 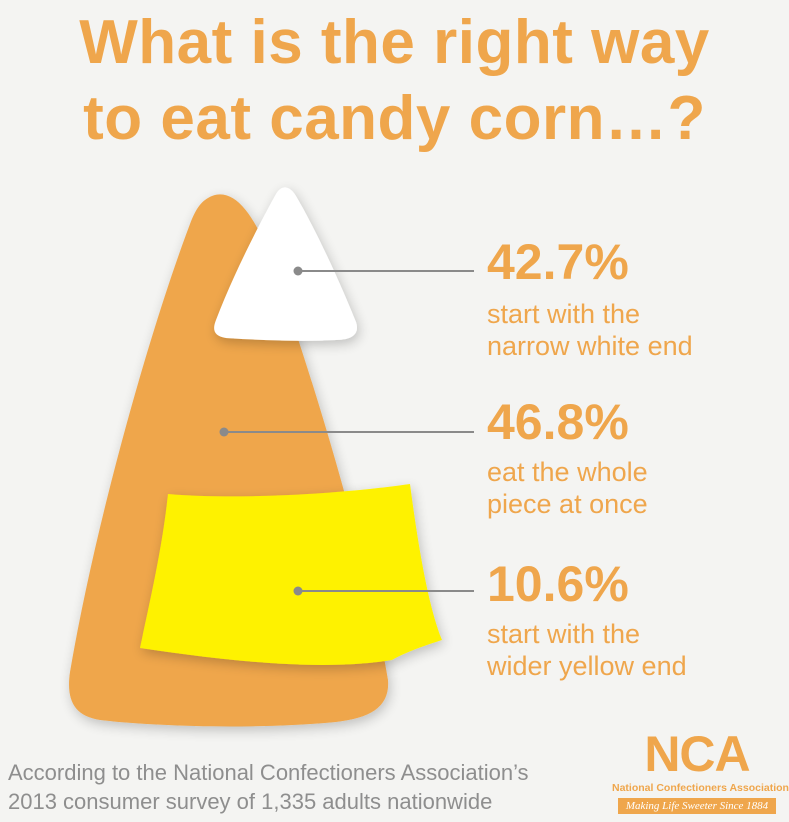 What do you see at coordinates (291, 574) in the screenshot?
I see `candy-corn-base-yellow` at bounding box center [291, 574].